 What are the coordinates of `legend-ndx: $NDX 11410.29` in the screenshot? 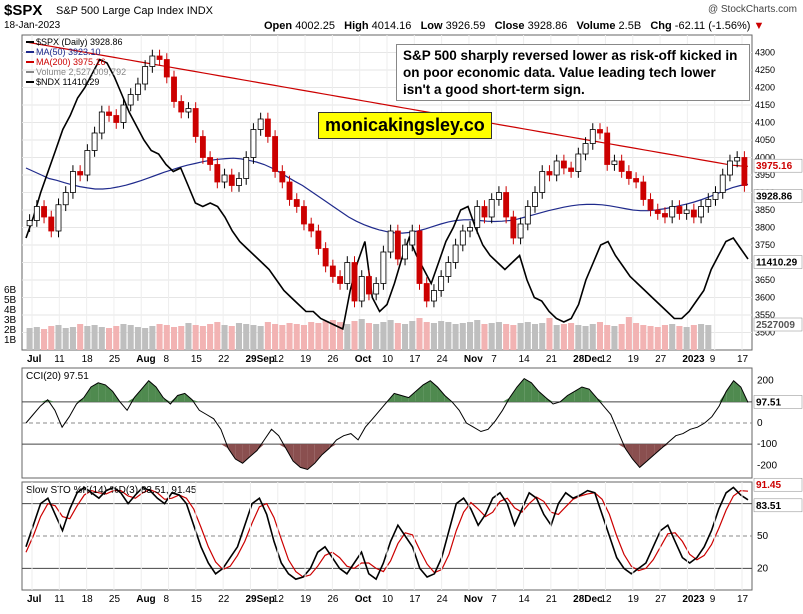 It's located at (67, 82).